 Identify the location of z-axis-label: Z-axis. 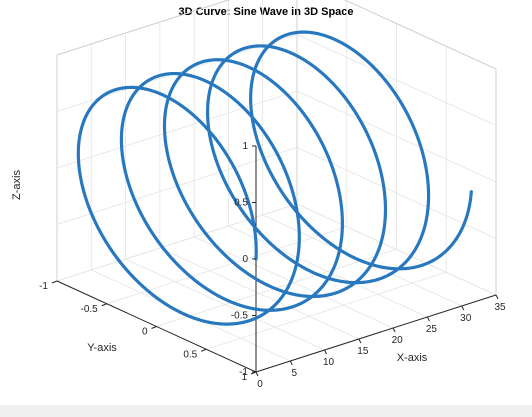
(17, 185).